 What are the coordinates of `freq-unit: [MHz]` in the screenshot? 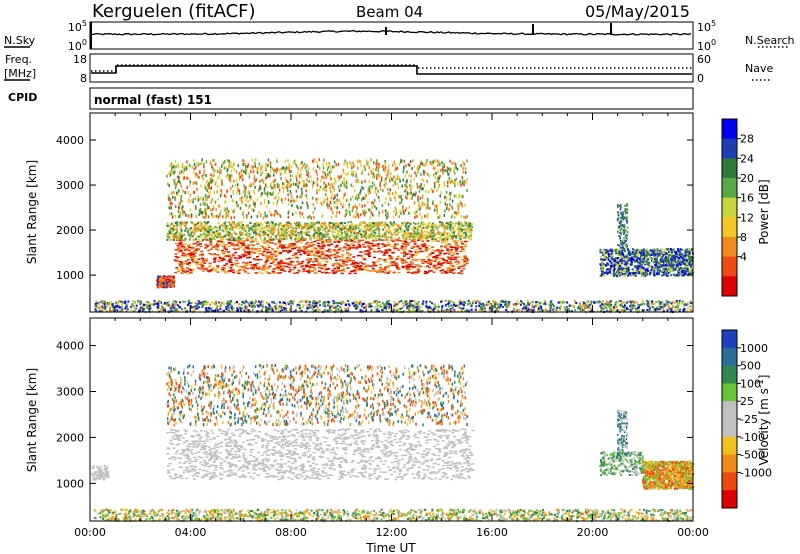 It's located at (20, 73).